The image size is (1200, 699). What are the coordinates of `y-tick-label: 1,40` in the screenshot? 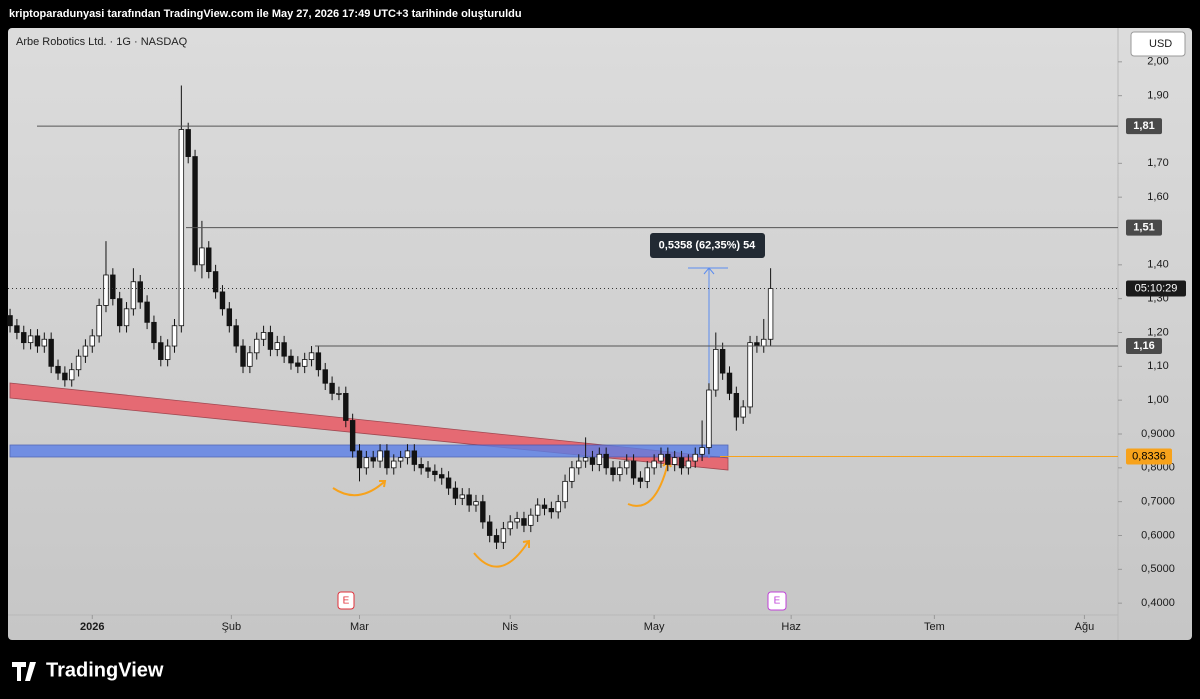 It's located at (1157, 265).